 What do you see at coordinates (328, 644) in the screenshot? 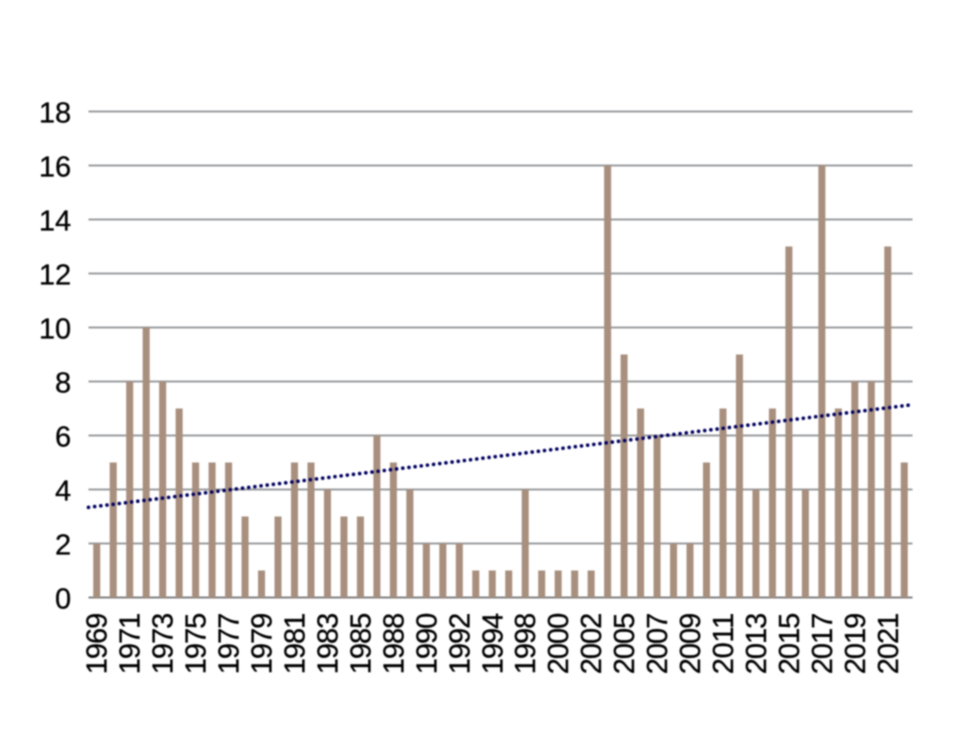
I see `svg-text: 1983` at bounding box center [328, 644].